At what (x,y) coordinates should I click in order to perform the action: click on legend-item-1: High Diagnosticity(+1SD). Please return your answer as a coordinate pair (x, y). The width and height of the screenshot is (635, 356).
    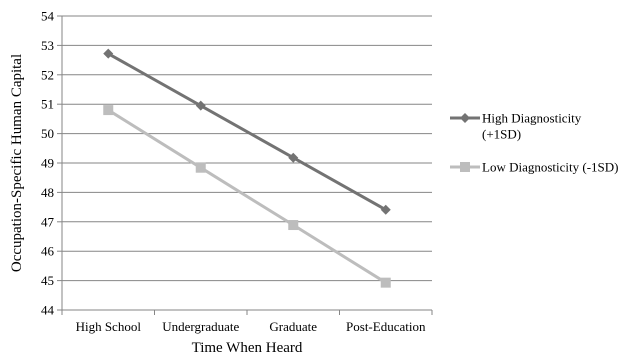
    Looking at the image, I should click on (516, 126).